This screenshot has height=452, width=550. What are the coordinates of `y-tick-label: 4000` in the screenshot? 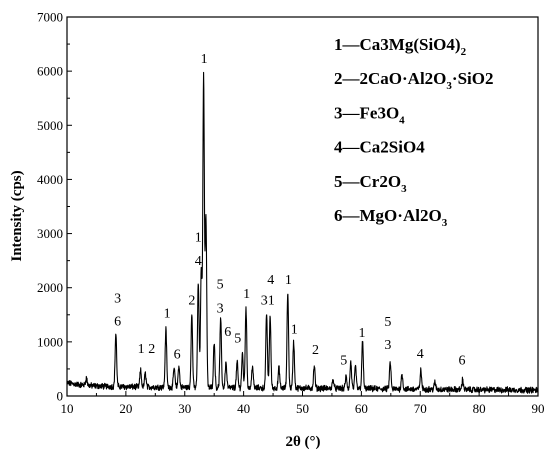 It's located at (50, 179).